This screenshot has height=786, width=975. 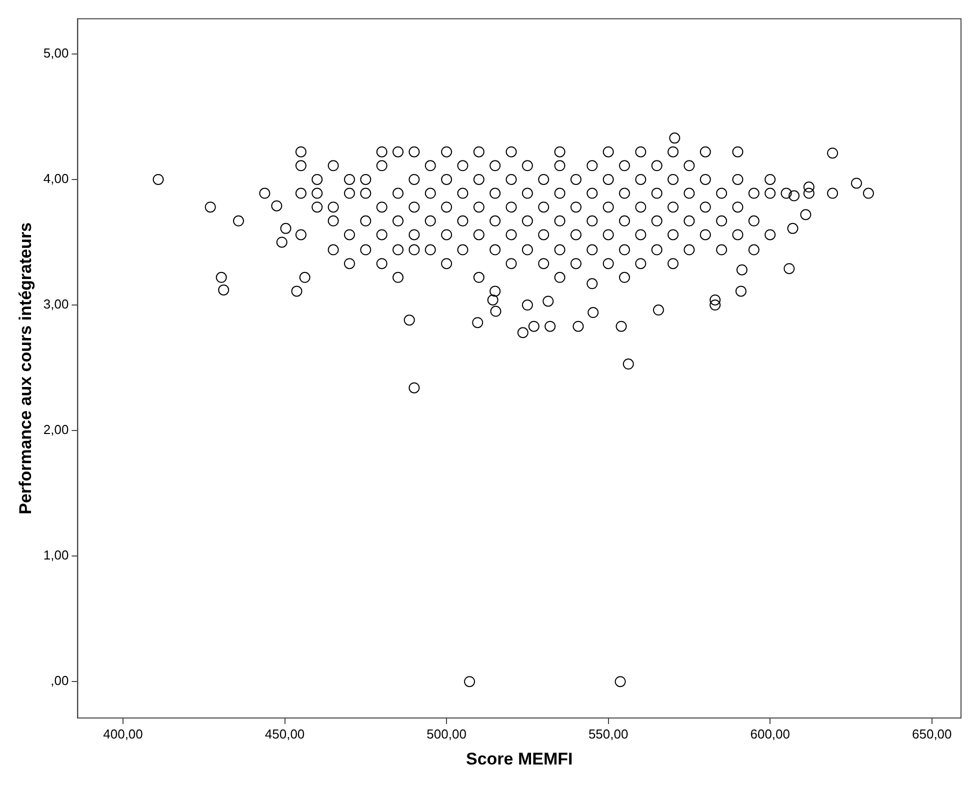 I want to click on y-tick-label: 2,00, so click(x=56, y=430).